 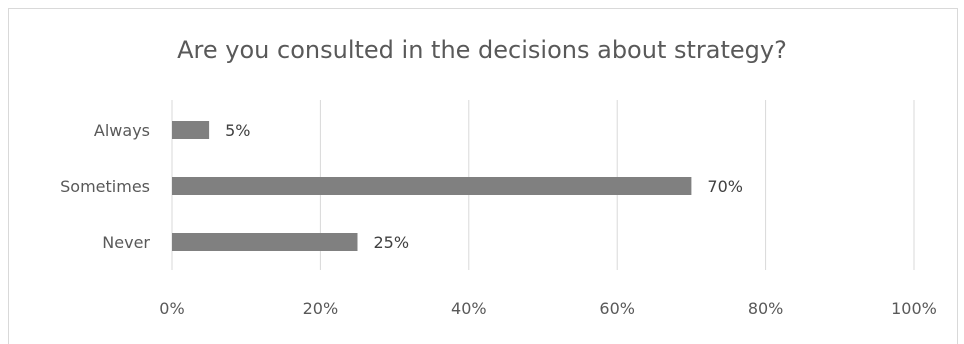 I want to click on category-label-always: Always, so click(x=122, y=130).